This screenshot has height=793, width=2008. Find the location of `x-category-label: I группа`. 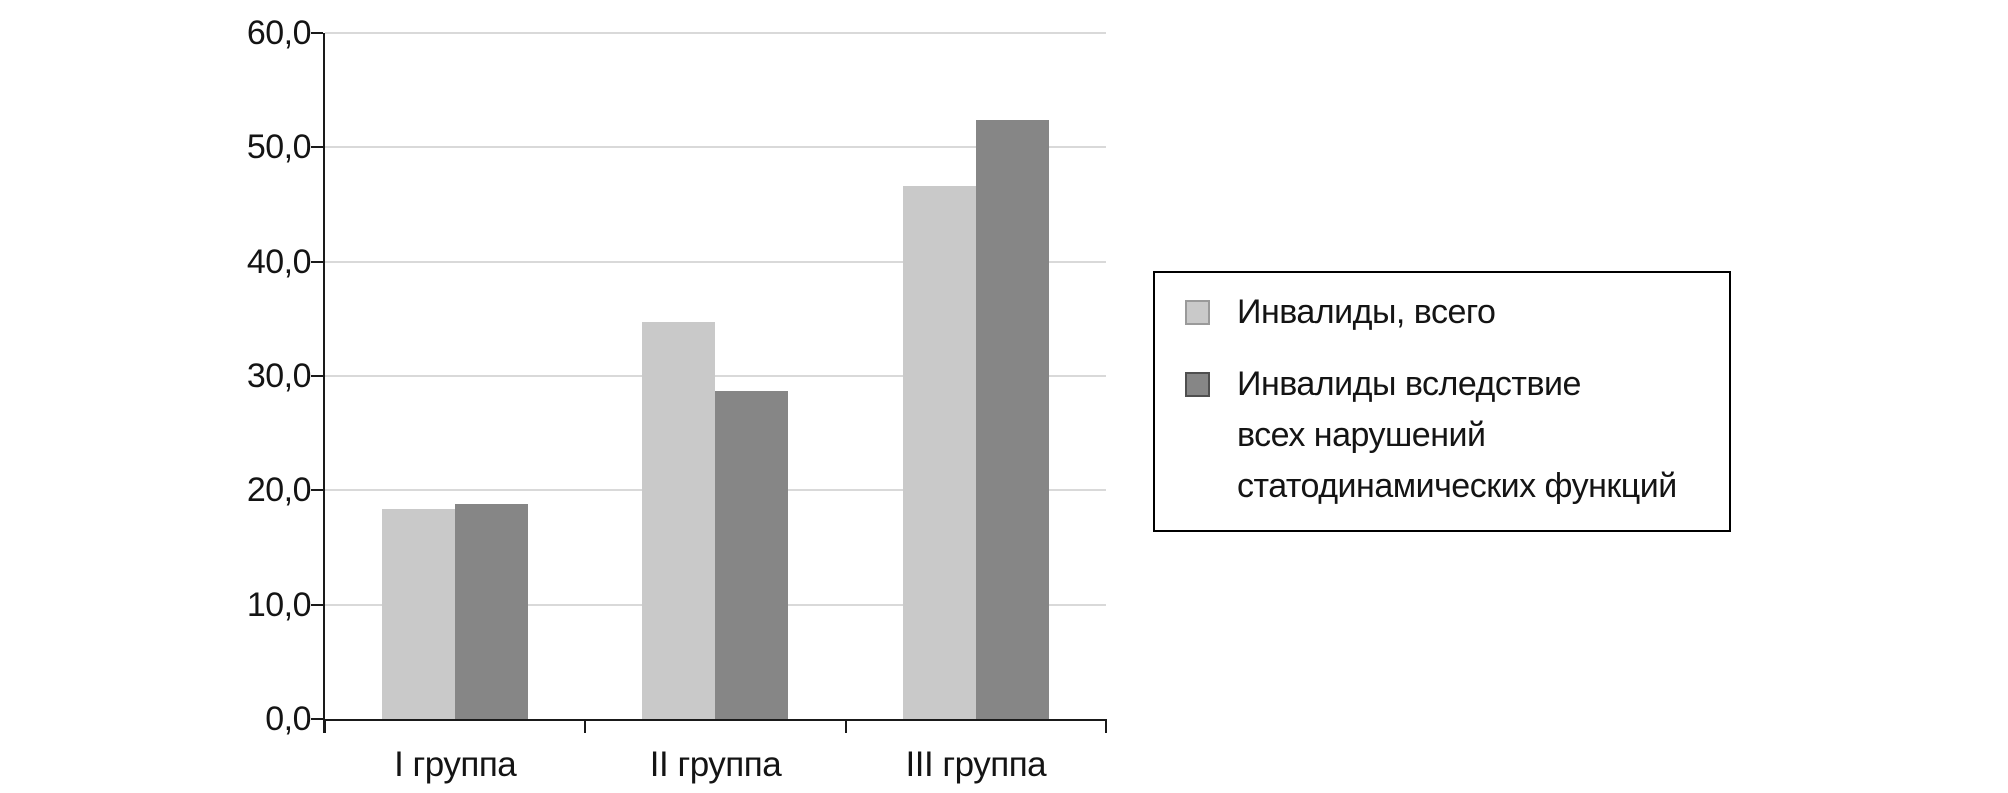

x-category-label: I группа is located at coordinates (455, 764).